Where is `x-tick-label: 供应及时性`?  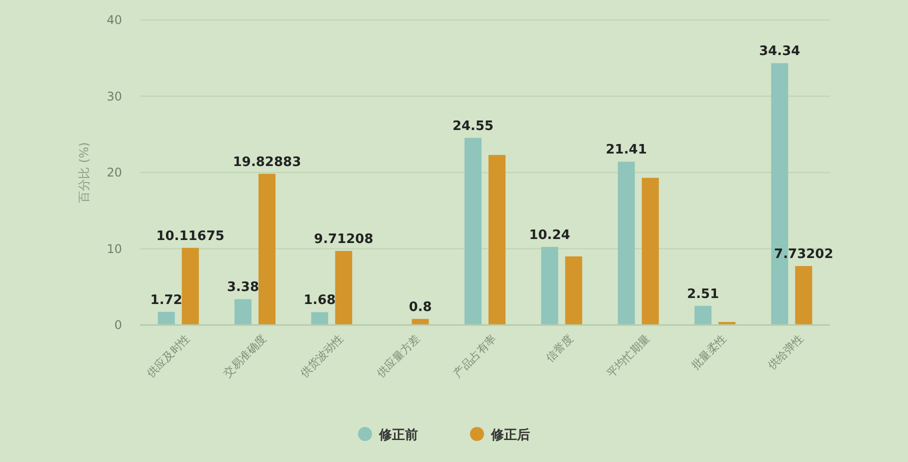 x-tick-label: 供应及时性 is located at coordinates (168, 356).